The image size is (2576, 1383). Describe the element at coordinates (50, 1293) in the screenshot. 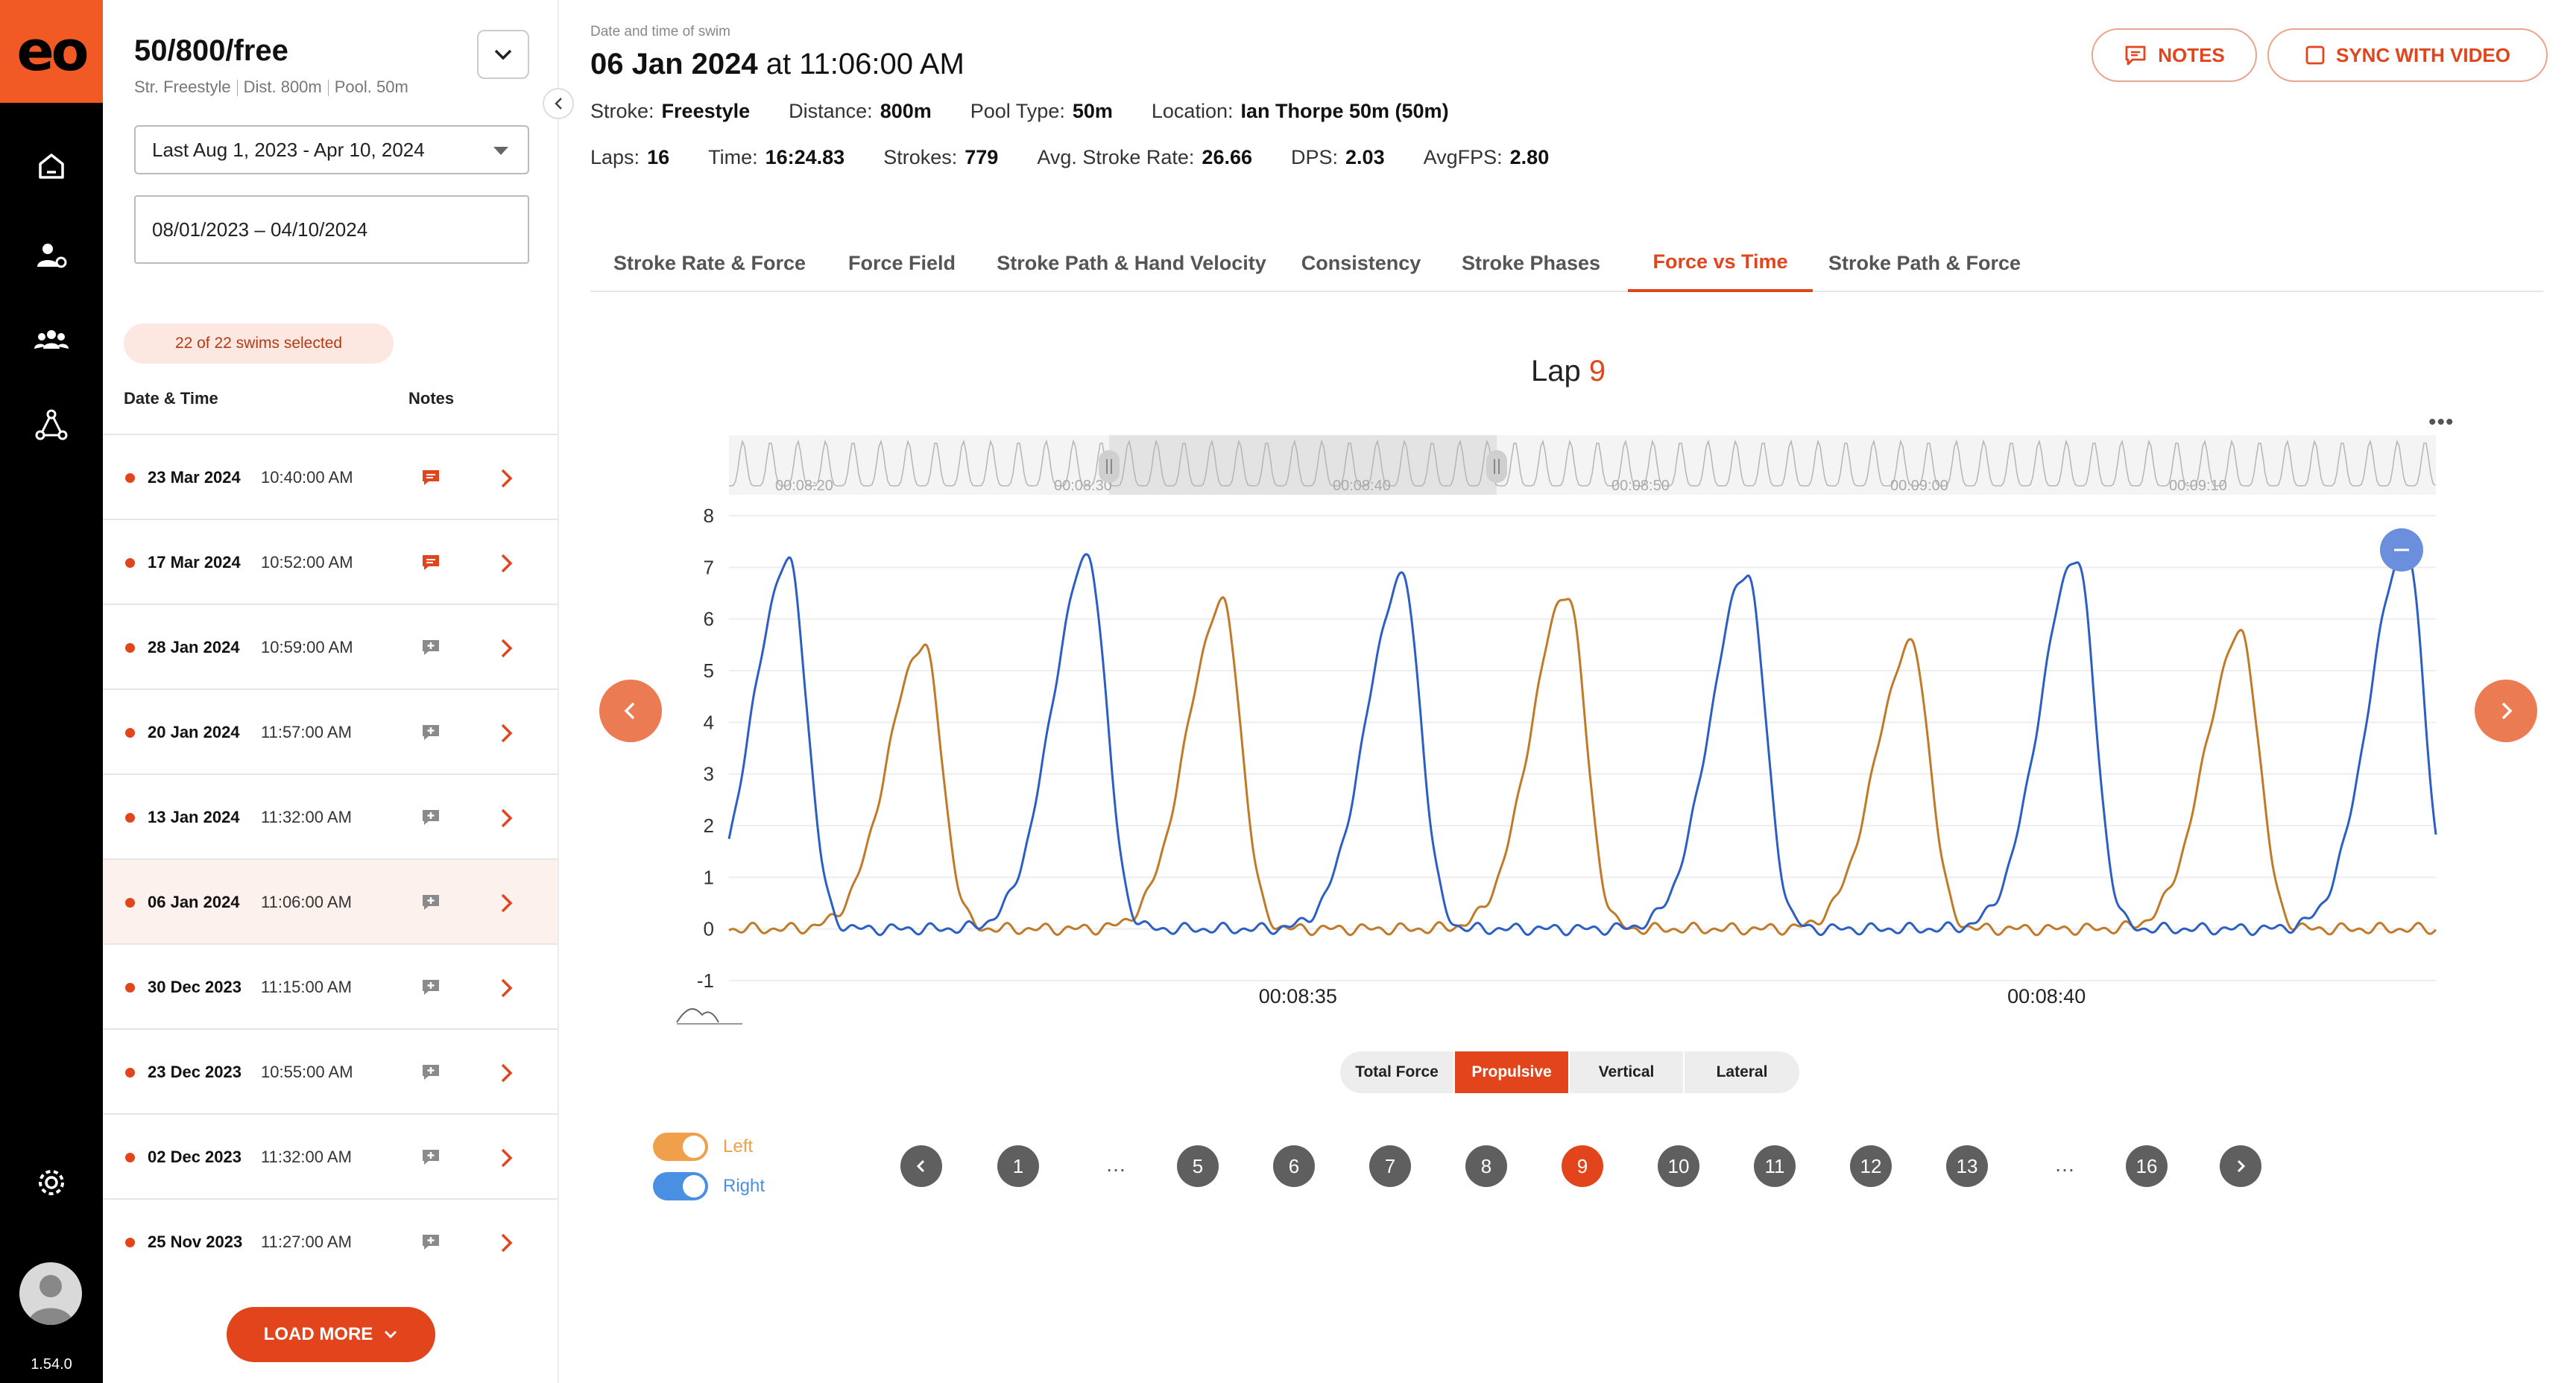

I see `user-avatar` at that location.